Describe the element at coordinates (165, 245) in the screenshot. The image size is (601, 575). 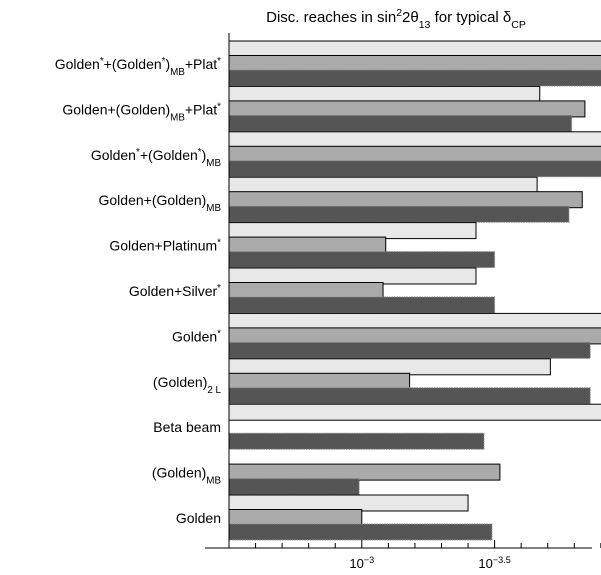
I see `category-label: Golden+Platinum*` at that location.